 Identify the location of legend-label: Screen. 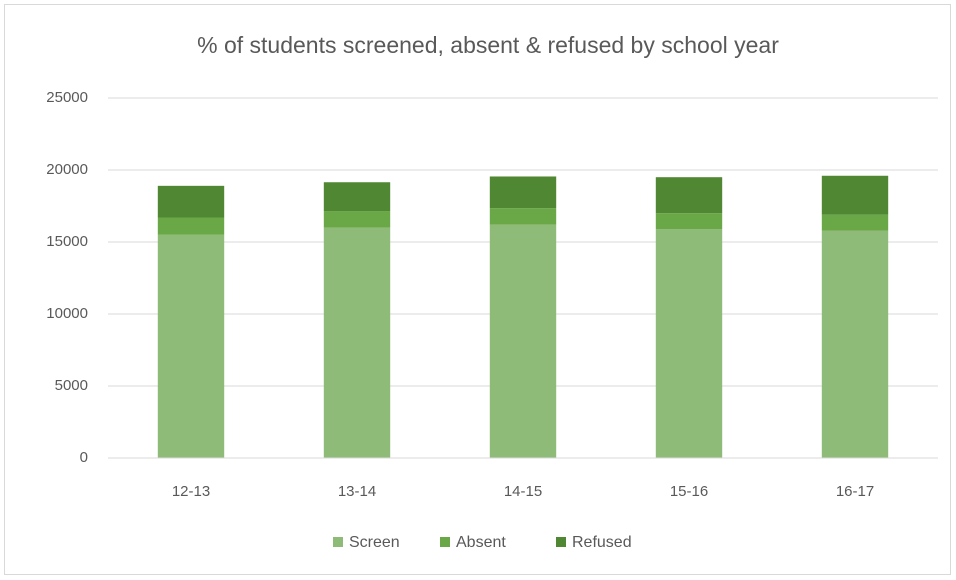
(374, 542).